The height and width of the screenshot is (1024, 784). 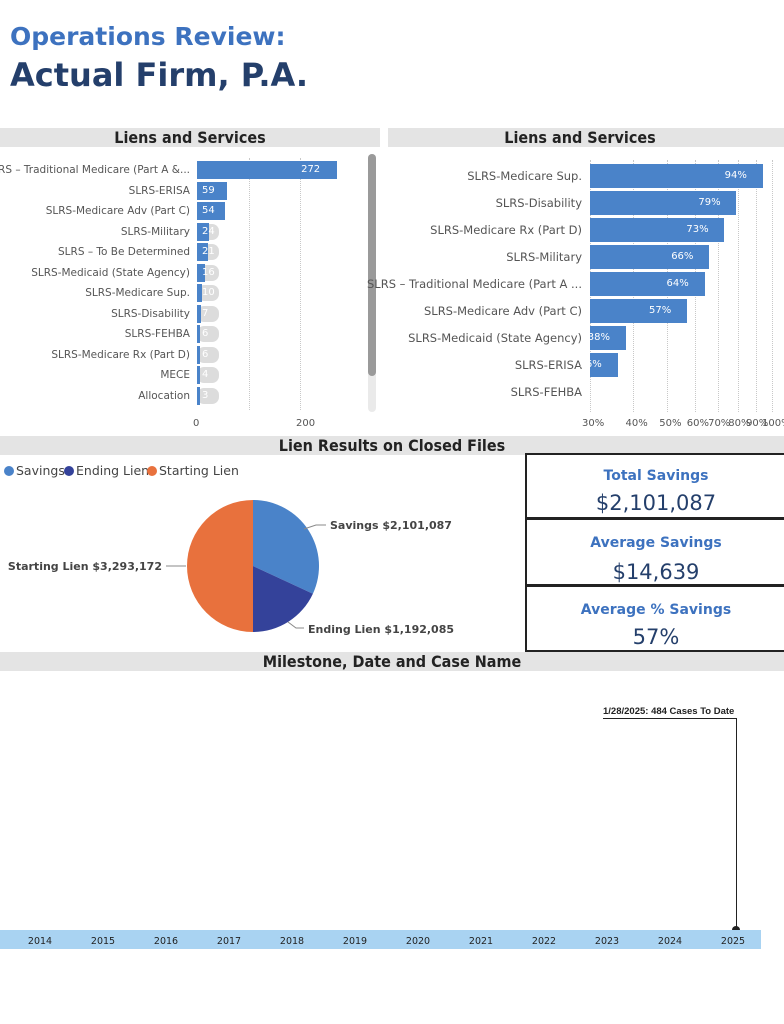 What do you see at coordinates (546, 392) in the screenshot?
I see `right-chart-category-label: SLRS-FEHBA` at bounding box center [546, 392].